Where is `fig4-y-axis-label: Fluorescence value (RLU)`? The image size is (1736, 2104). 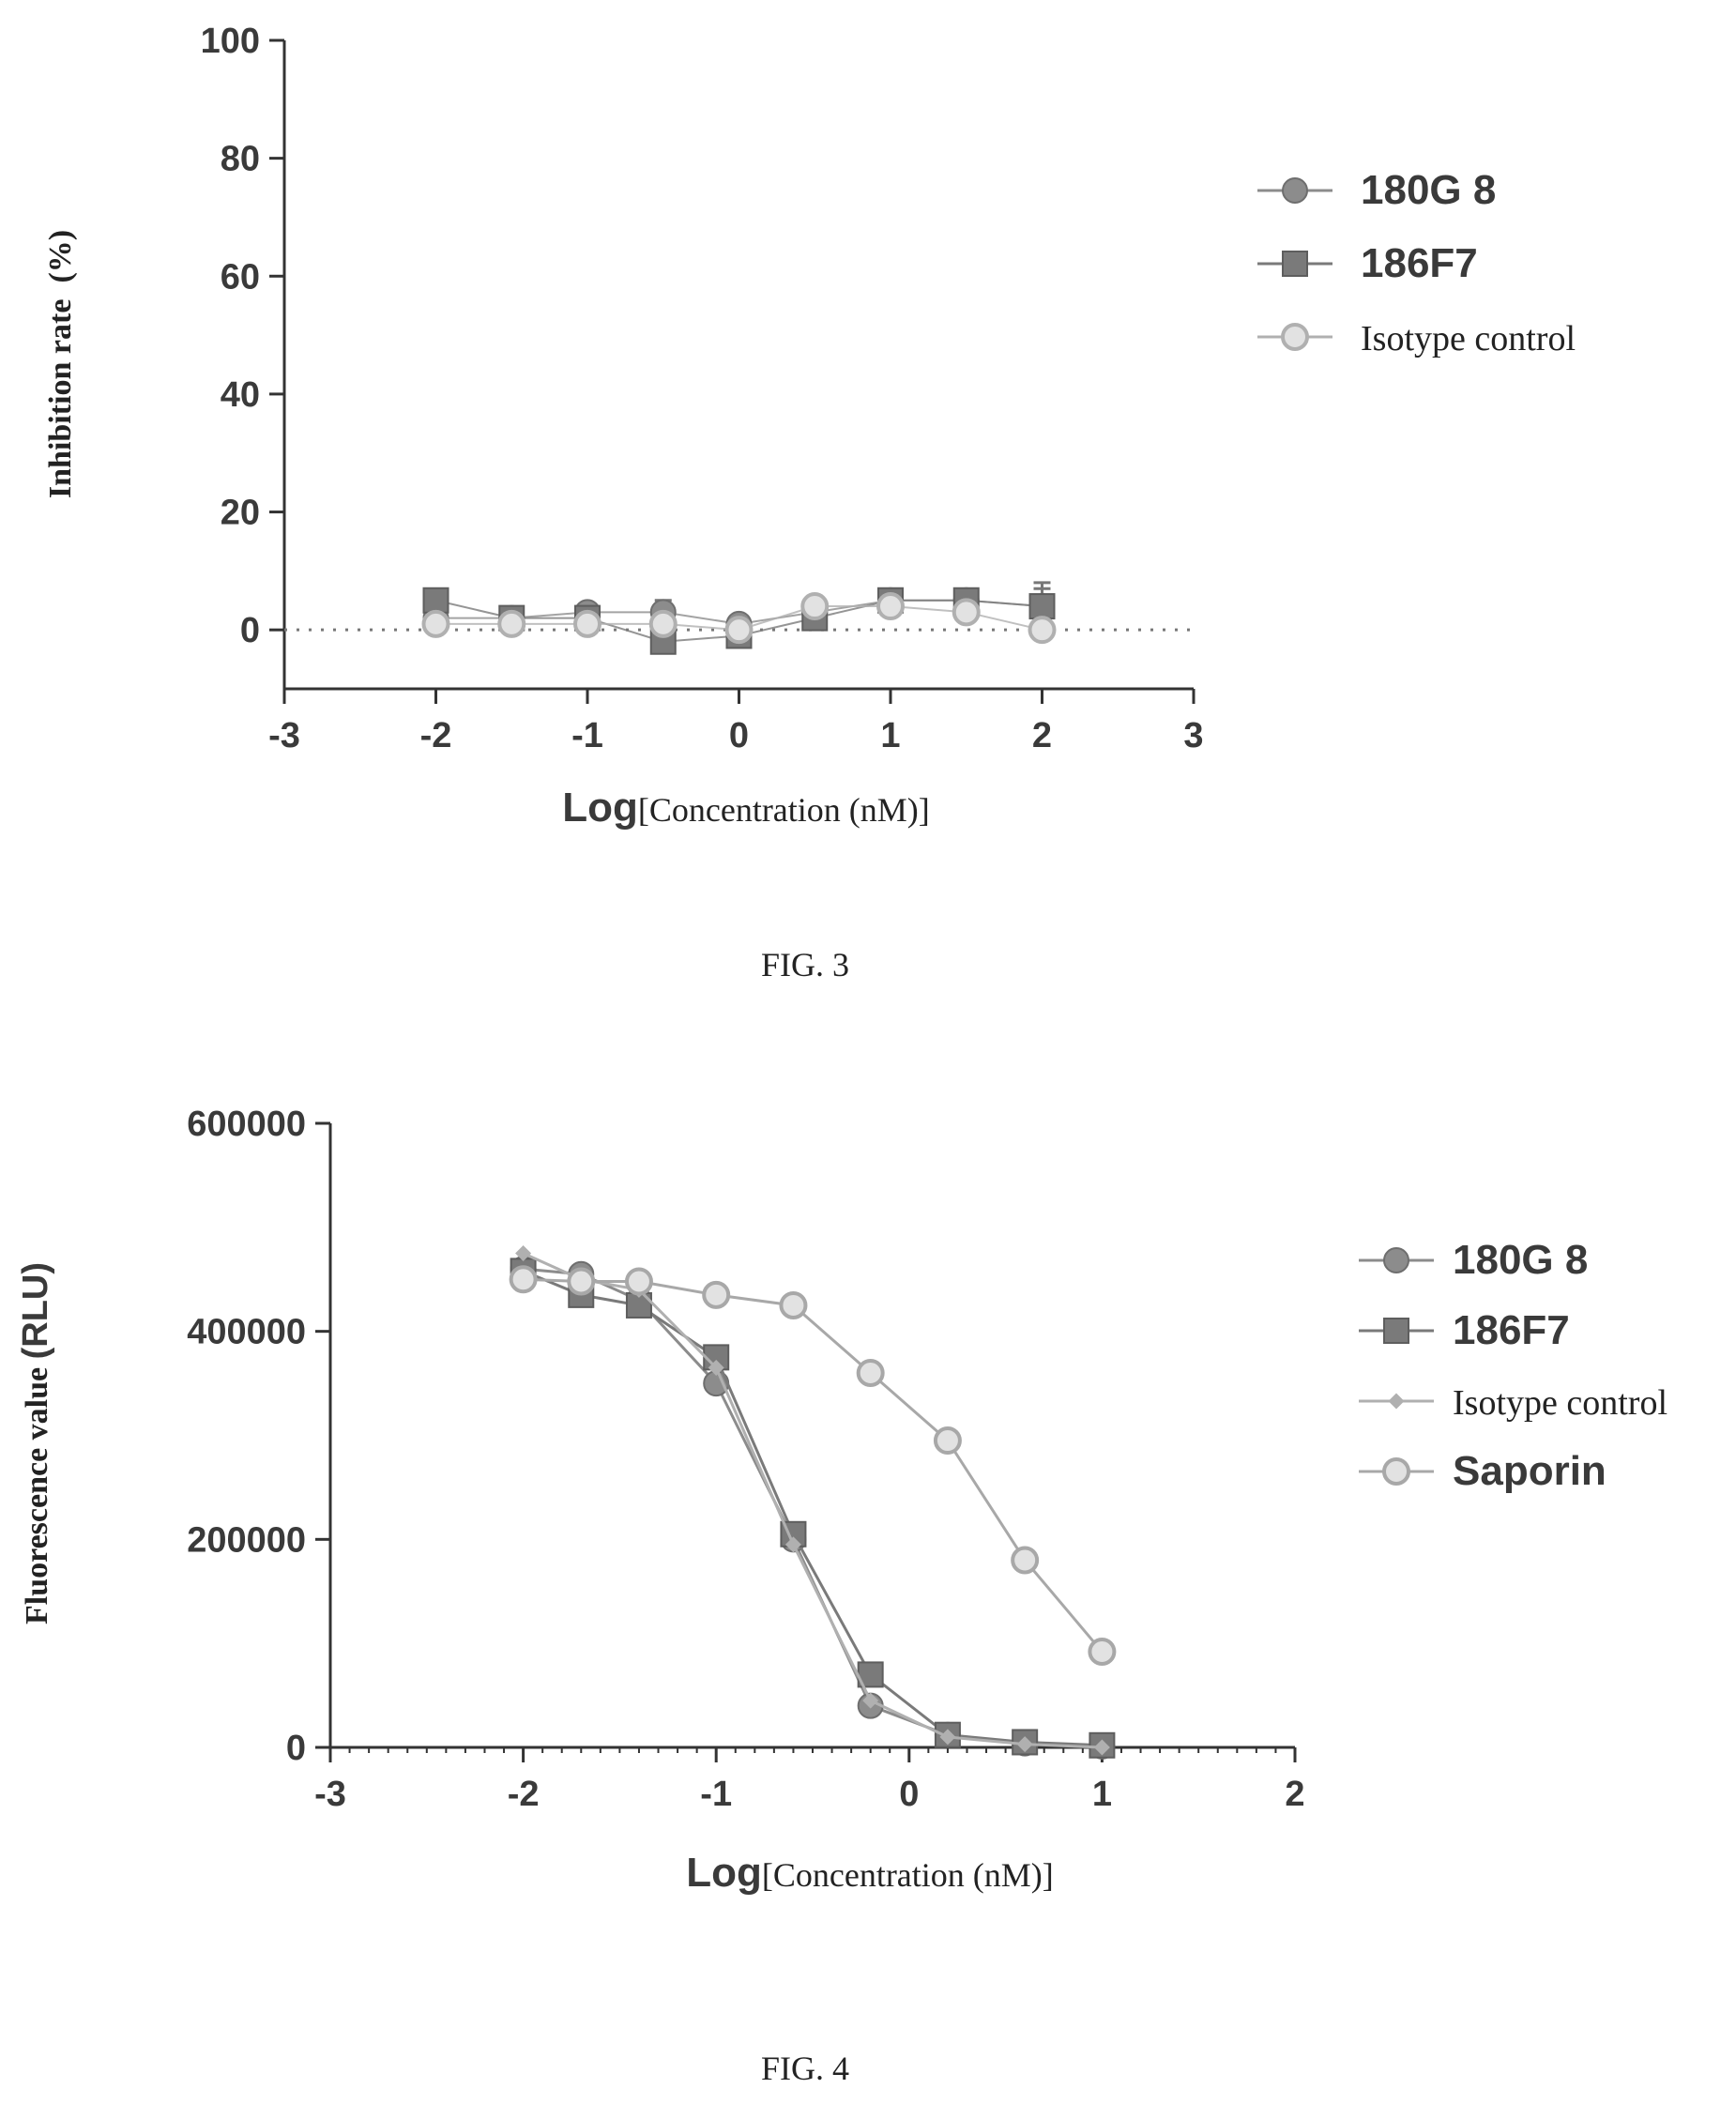
fig4-y-axis-label: Fluorescence value (RLU) is located at coordinates (35, 1443).